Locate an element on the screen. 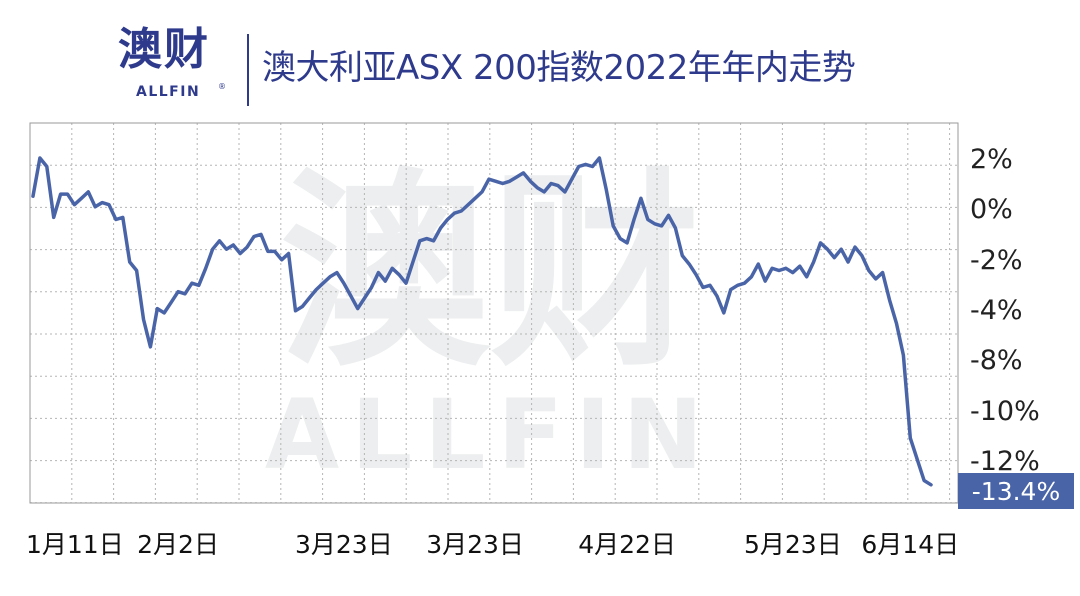  header-divider is located at coordinates (248, 70).